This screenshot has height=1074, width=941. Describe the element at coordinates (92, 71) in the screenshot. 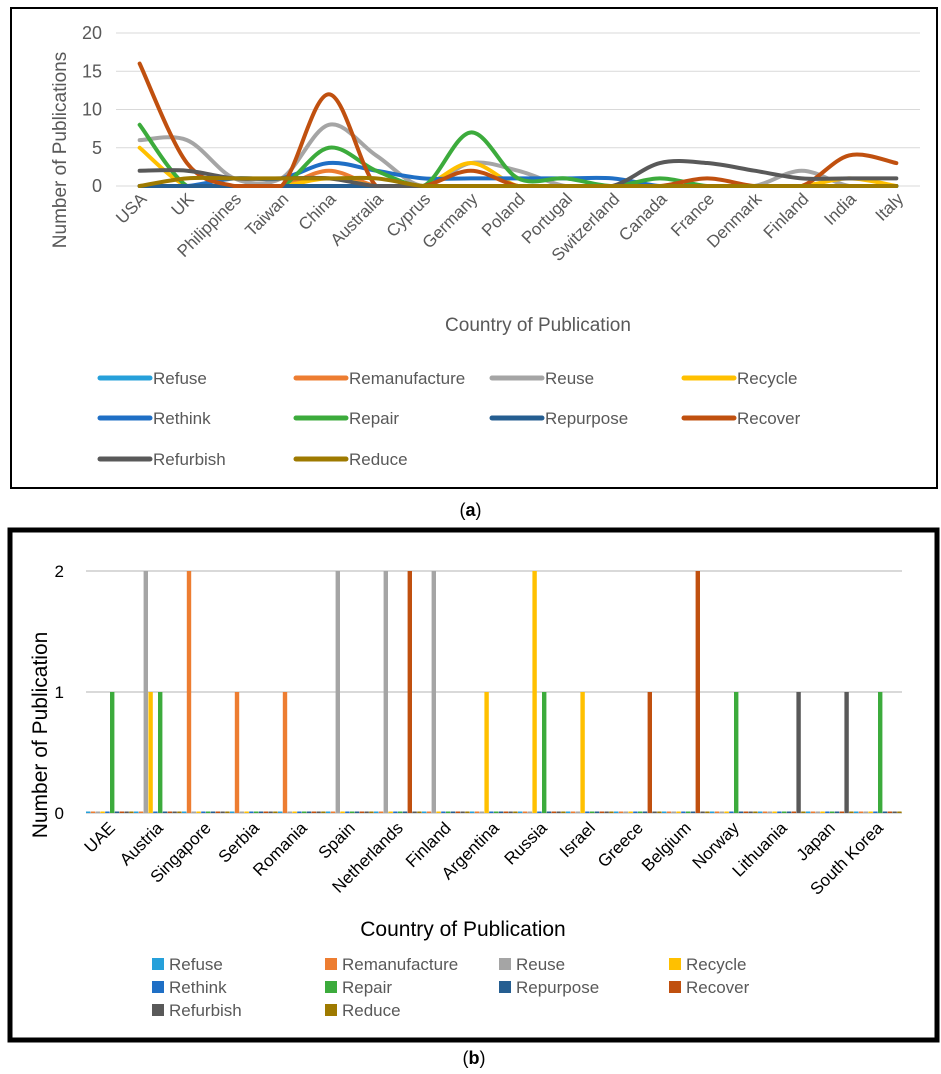

I see `chart-a-y-tick-label: 15` at that location.